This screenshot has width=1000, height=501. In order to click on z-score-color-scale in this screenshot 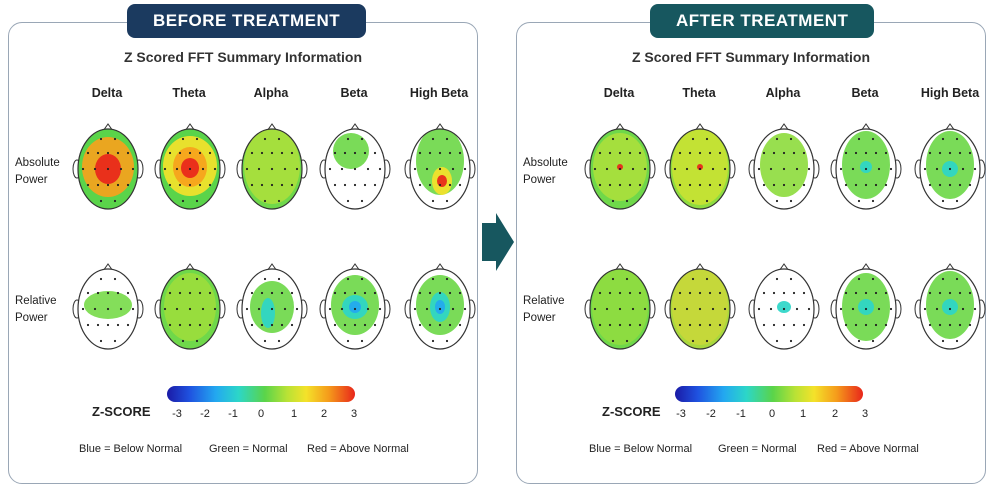, I will do `click(261, 394)`.